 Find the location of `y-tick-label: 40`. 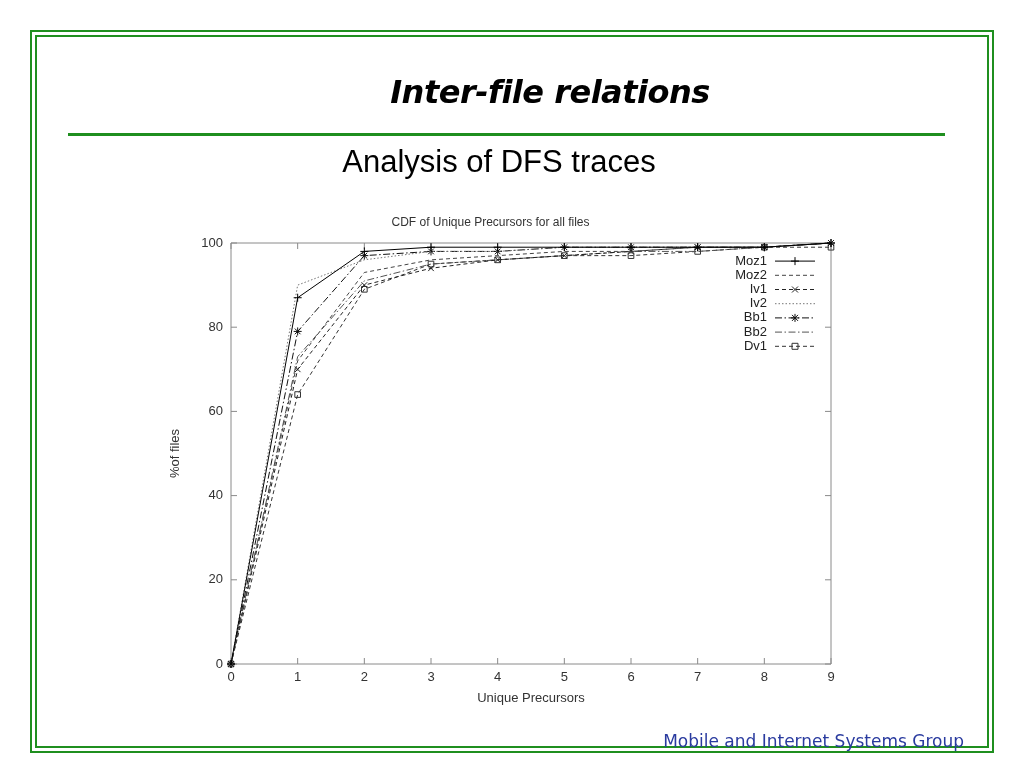

y-tick-label: 40 is located at coordinates (215, 495).